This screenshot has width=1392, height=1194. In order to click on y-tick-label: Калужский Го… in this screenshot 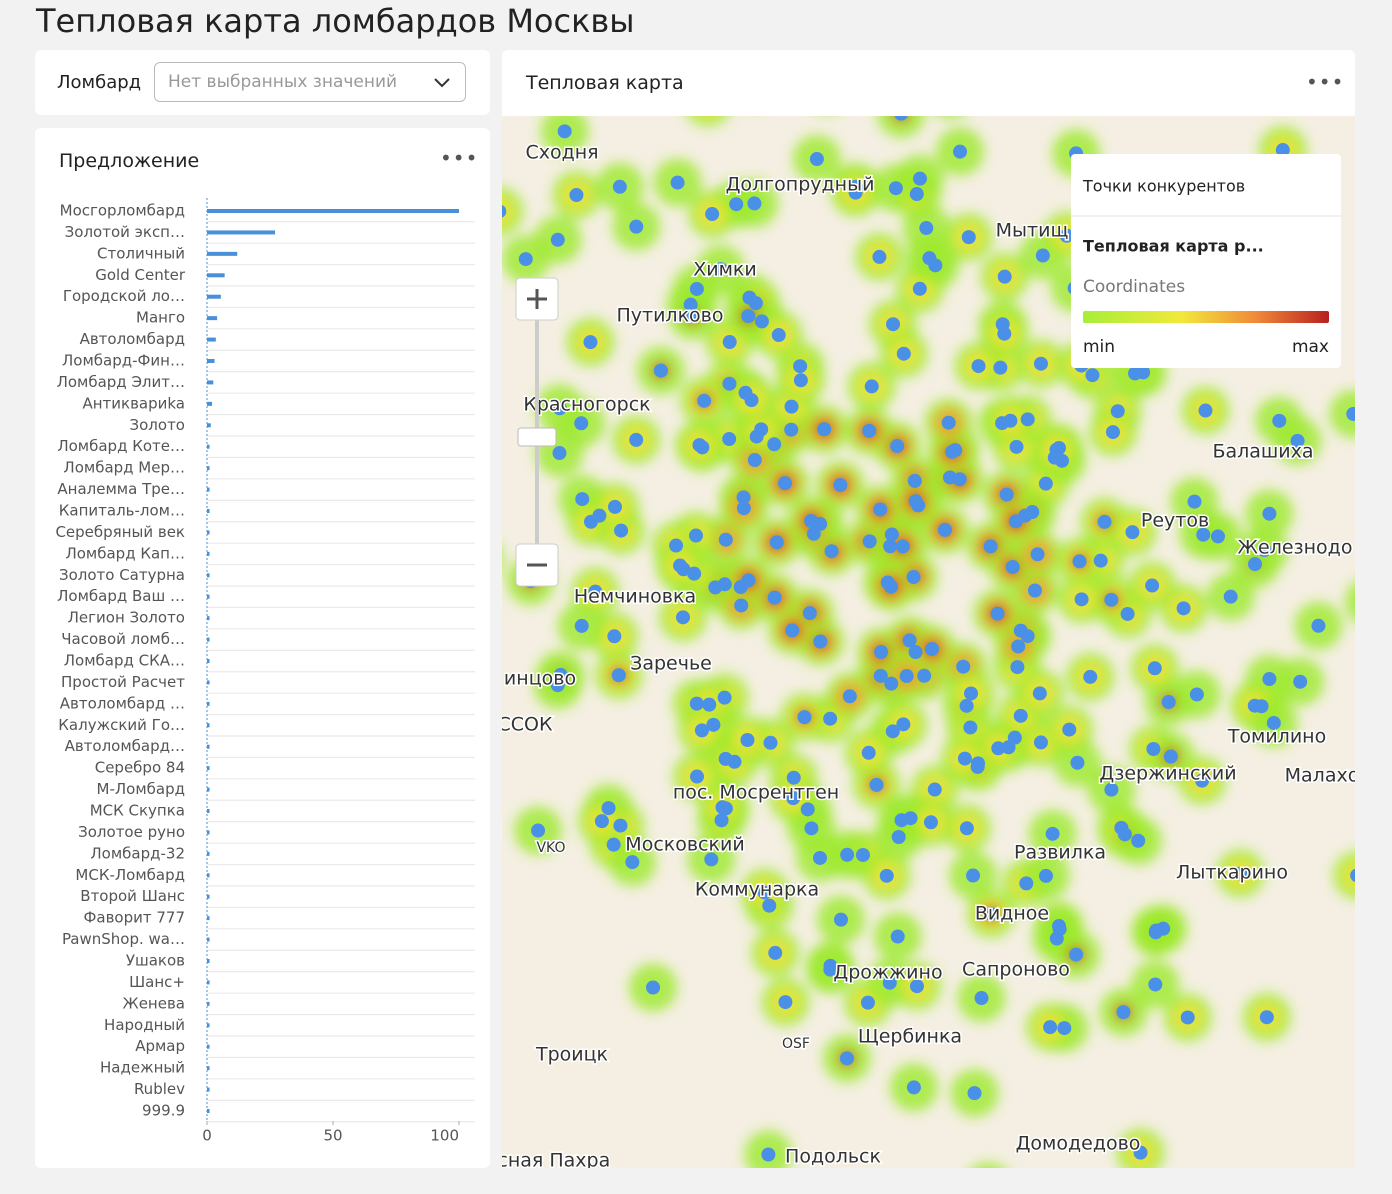, I will do `click(121, 725)`.